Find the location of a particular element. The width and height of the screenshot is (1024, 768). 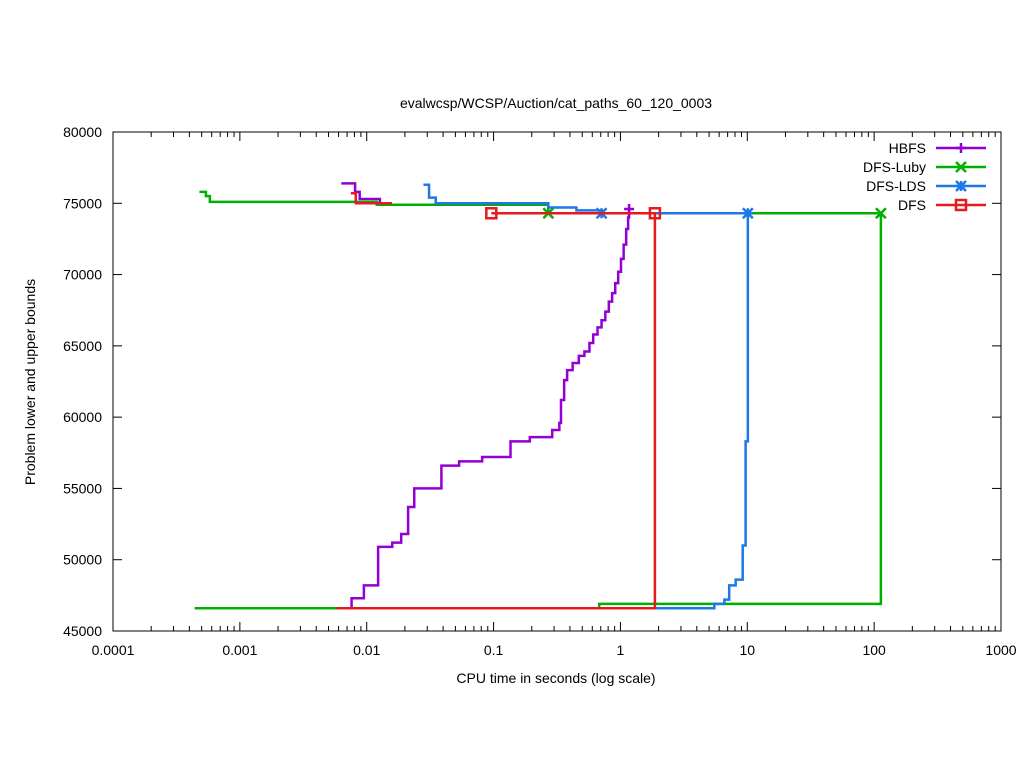

series-dfs-marker-1-shape is located at coordinates (491, 213).